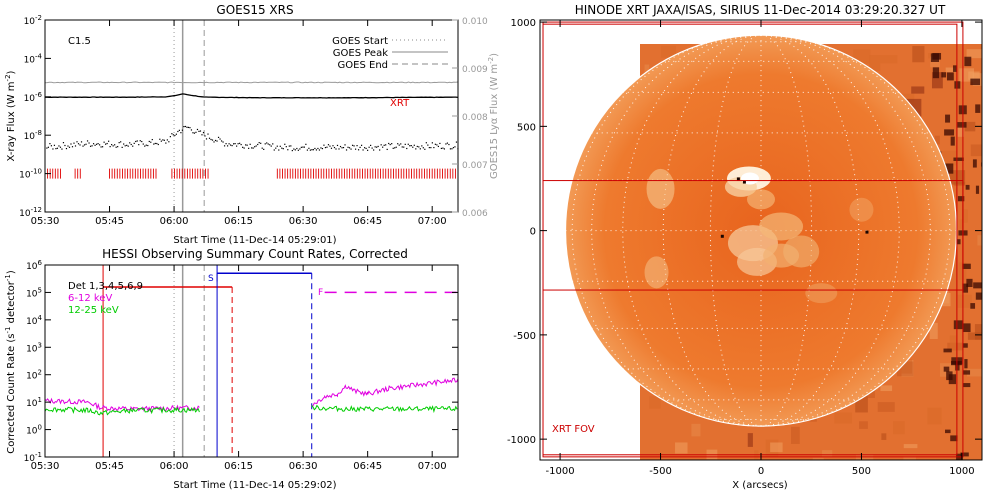 The width and height of the screenshot is (1000, 500). Describe the element at coordinates (34, 430) in the screenshot. I see `hessi-y-tick-label: 10⁰` at that location.